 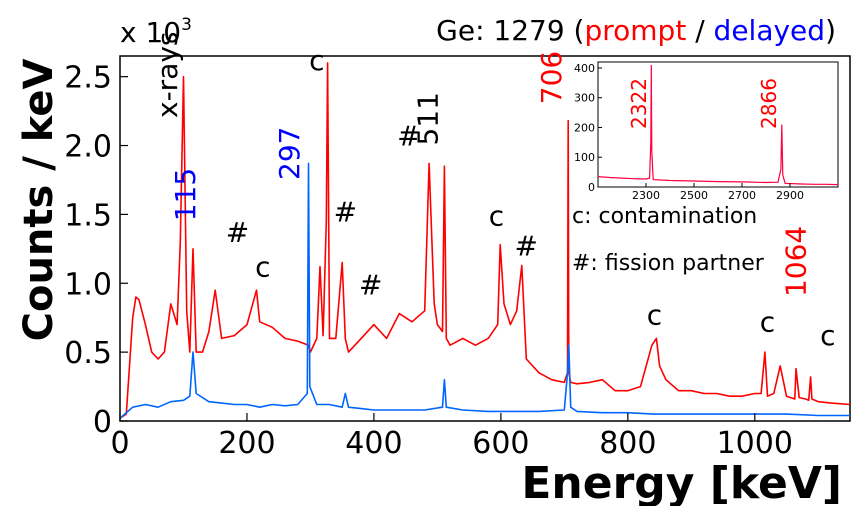 I want to click on peak-annotation: 511, so click(x=427, y=118).